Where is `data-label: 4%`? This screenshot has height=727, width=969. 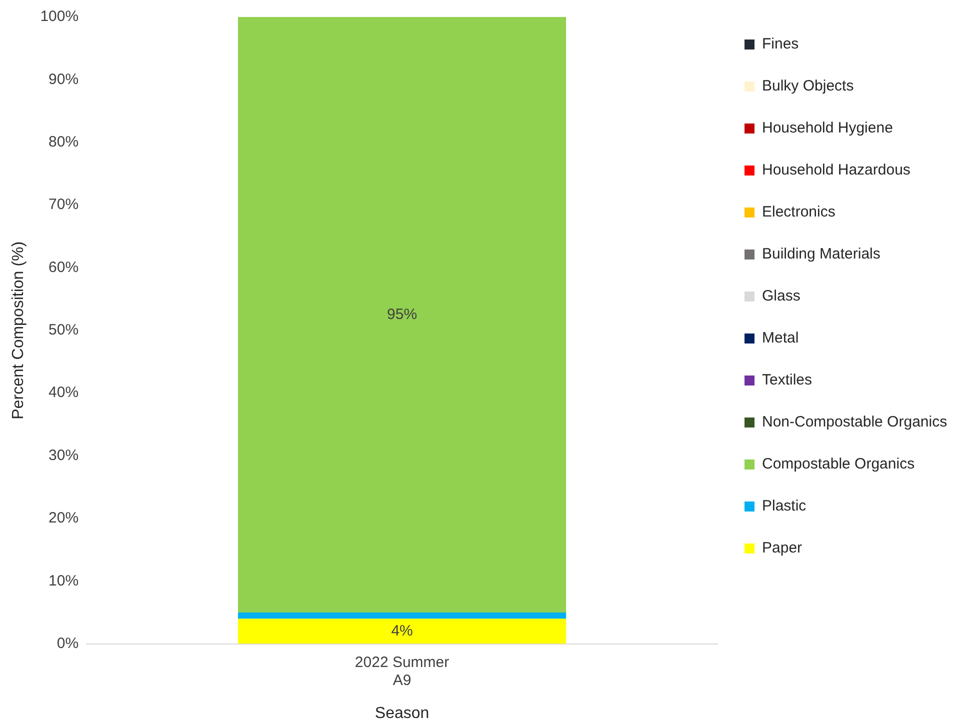
data-label: 4% is located at coordinates (402, 631).